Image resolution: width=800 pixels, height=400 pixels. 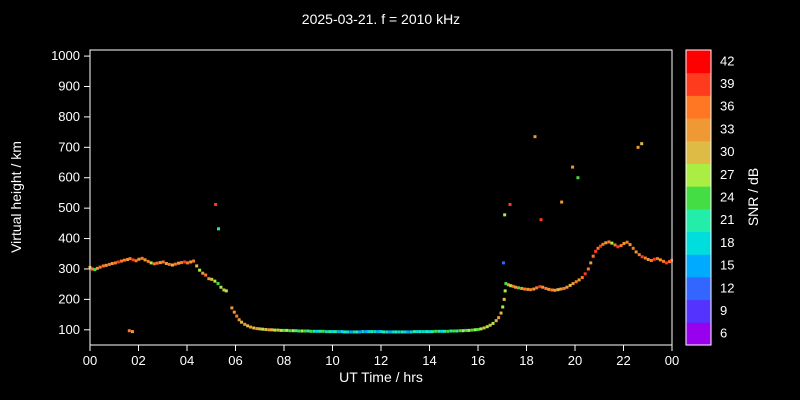 I want to click on x-tick-label: 20, so click(x=575, y=360).